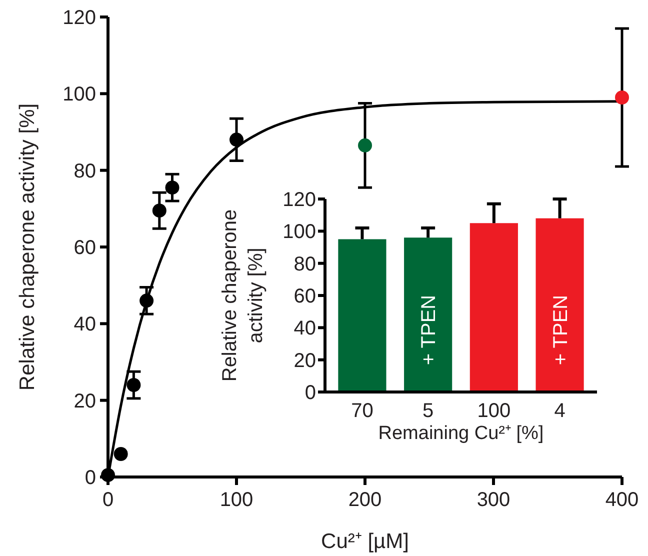 This screenshot has height=556, width=648. I want to click on x-tick-label: 5, so click(428, 411).